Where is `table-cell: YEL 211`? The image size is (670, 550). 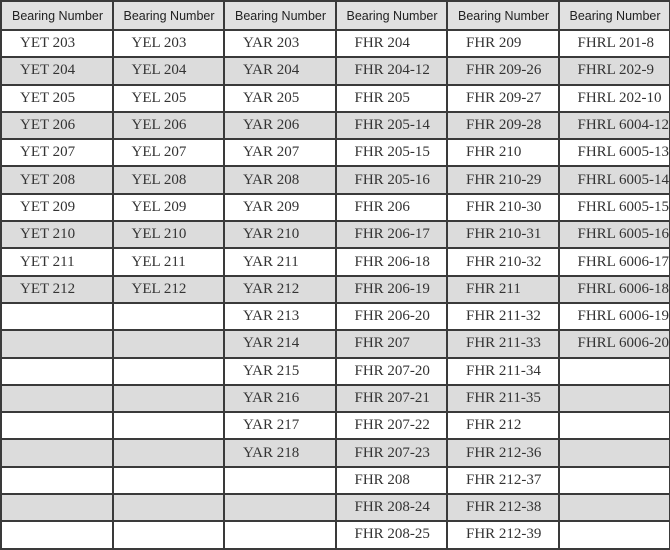 table-cell: YEL 211 is located at coordinates (169, 261).